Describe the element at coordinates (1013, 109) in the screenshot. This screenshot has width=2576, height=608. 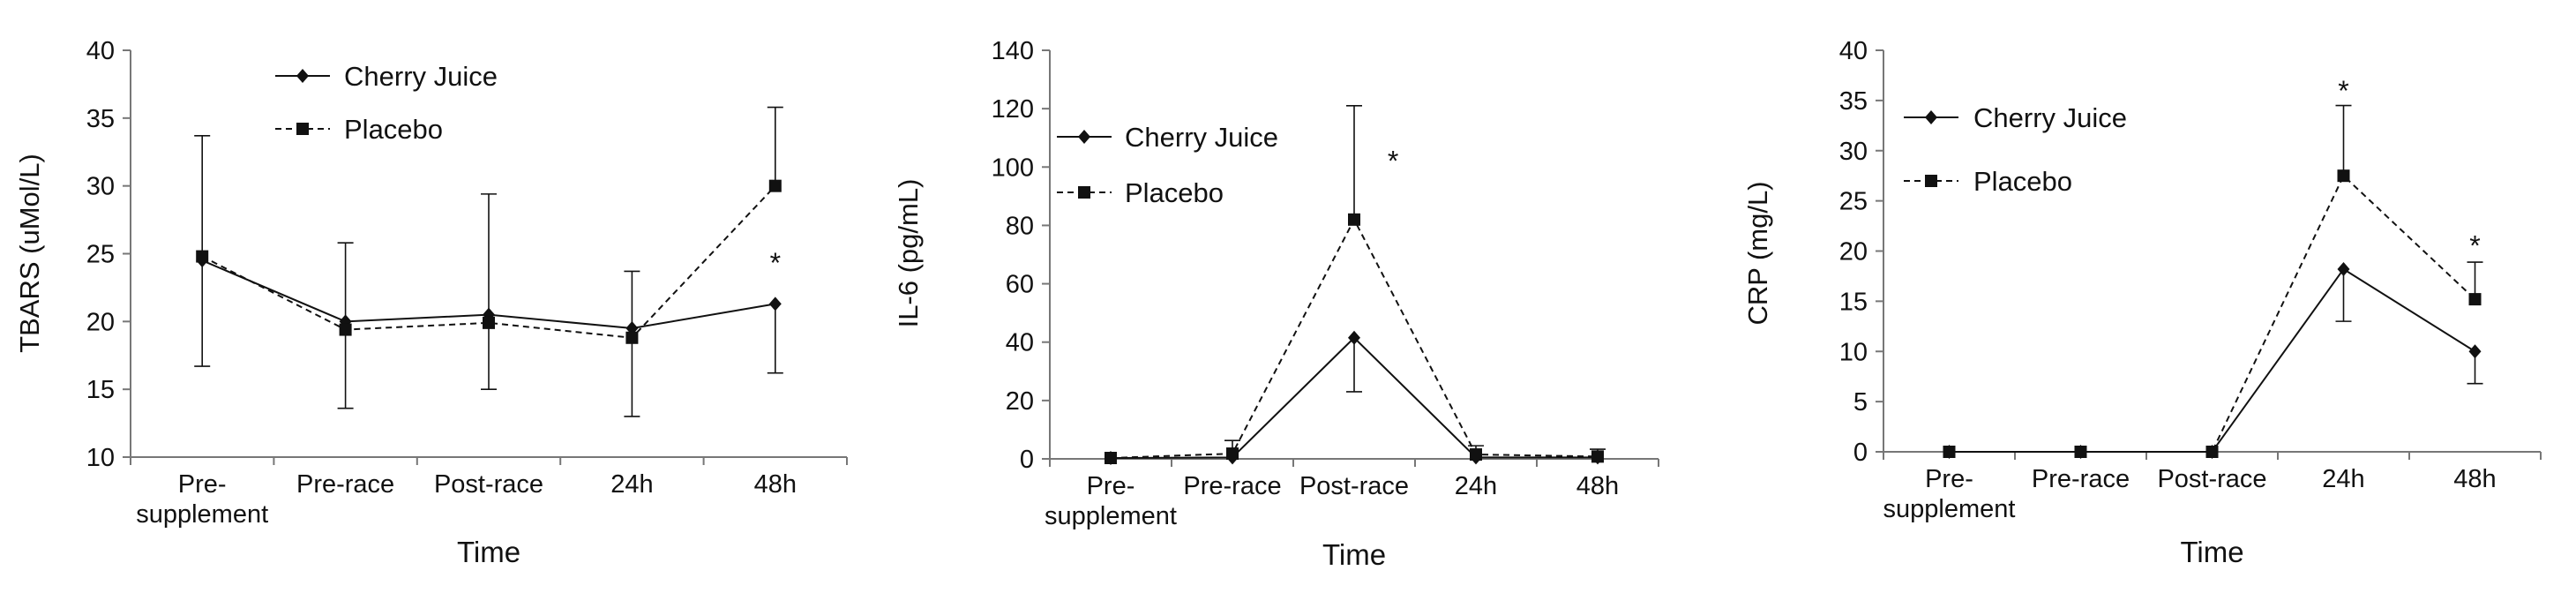
I see `y-tick-label: 120` at that location.